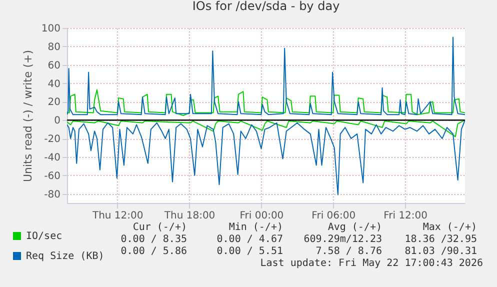 The image size is (497, 287). I want to click on text: 0.00 / 4.67, so click(249, 240).